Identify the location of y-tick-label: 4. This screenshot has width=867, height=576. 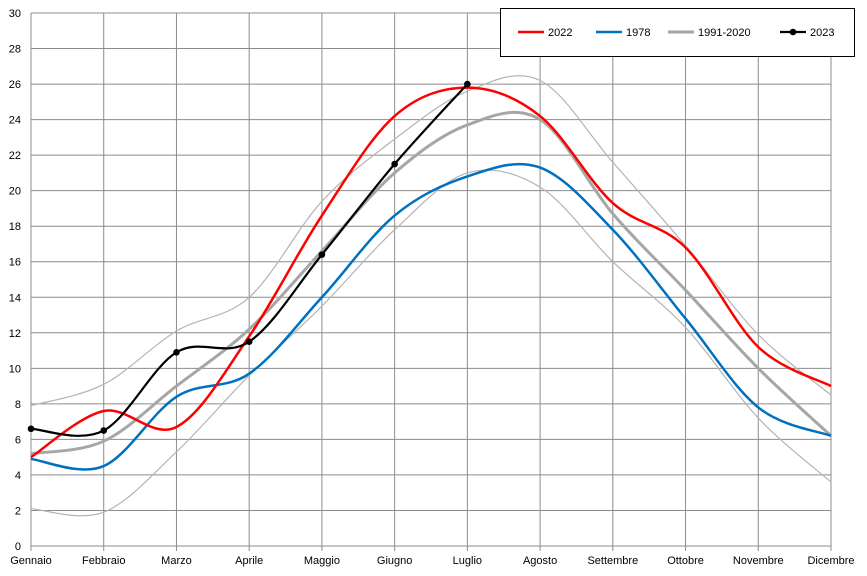
(18, 476).